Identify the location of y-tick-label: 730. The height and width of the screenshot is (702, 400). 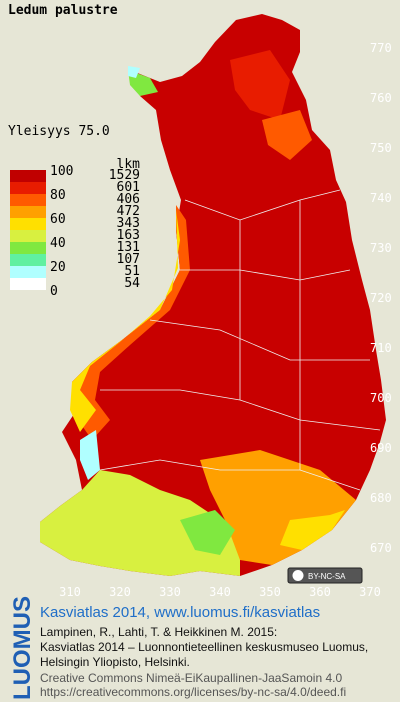
(381, 248).